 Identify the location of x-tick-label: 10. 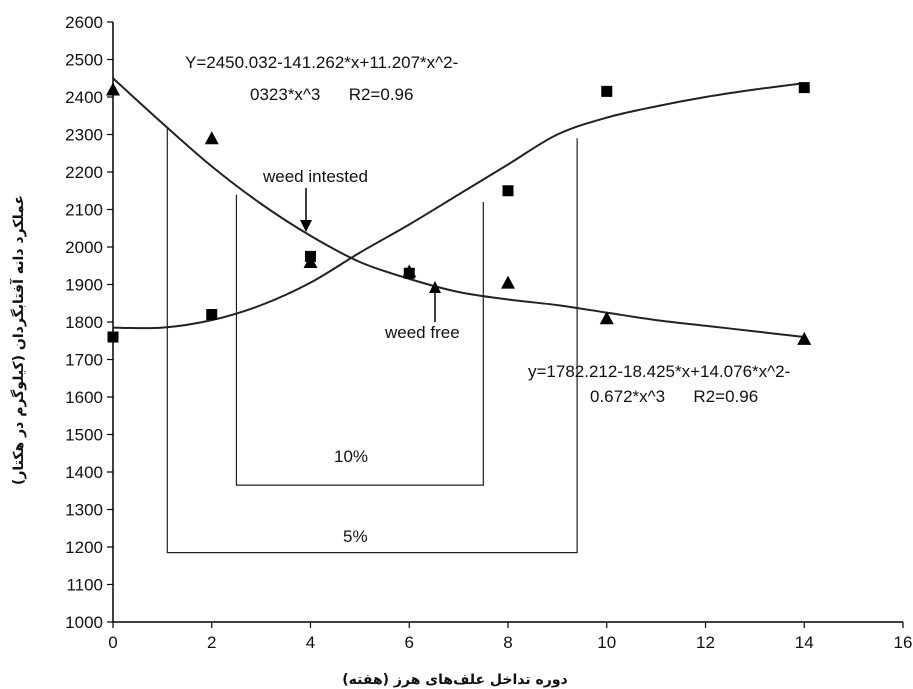
(606, 642).